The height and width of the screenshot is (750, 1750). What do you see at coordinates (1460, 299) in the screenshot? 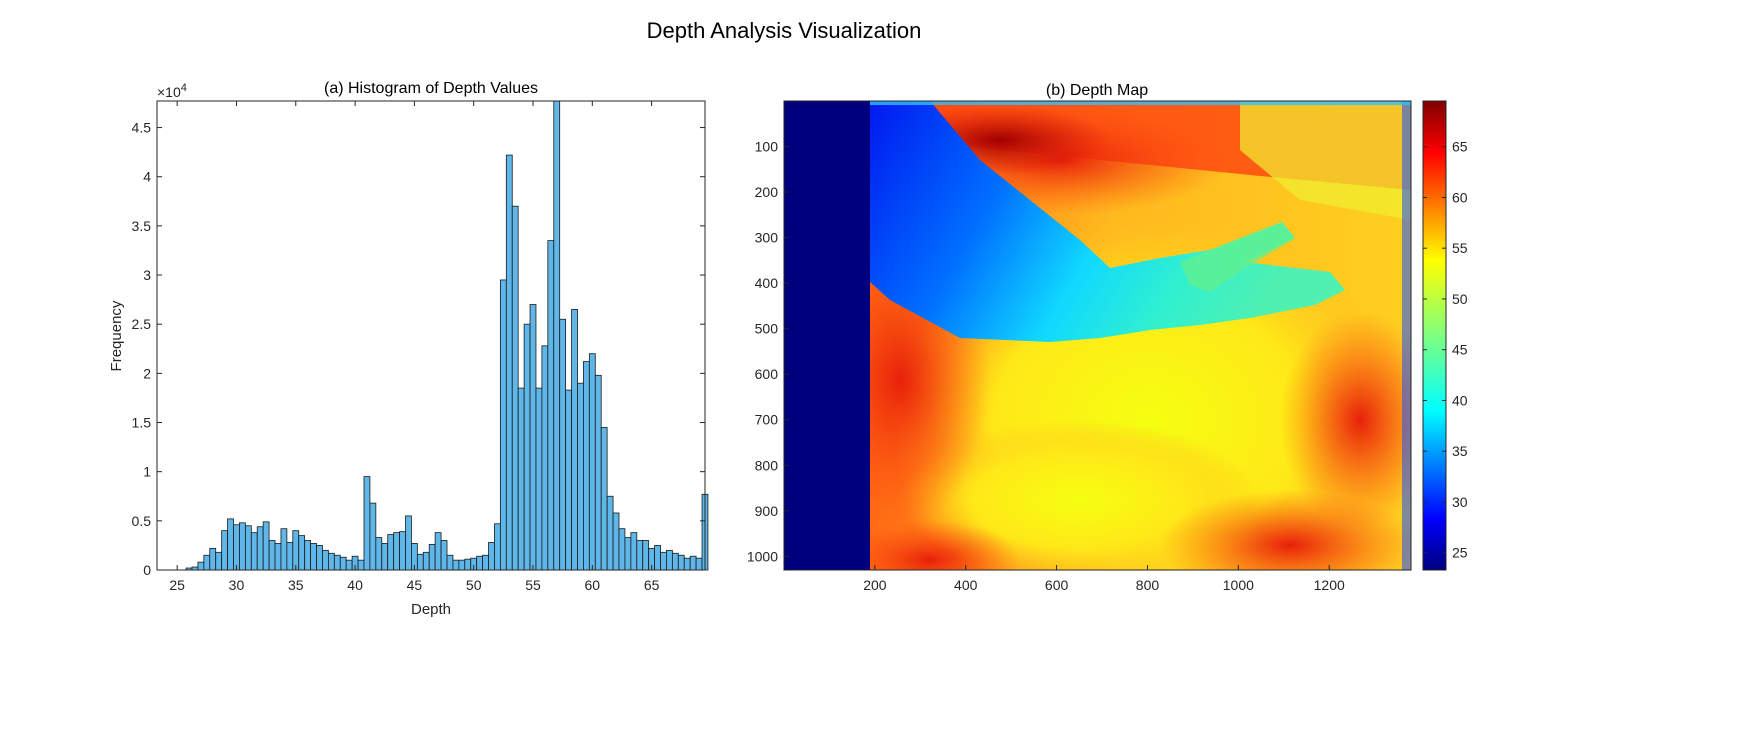
I see `colorbar-tick-label: 50` at bounding box center [1460, 299].